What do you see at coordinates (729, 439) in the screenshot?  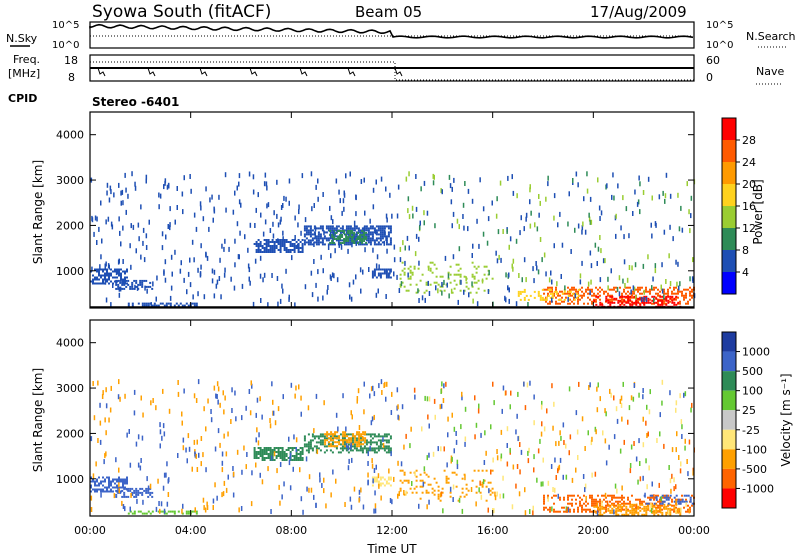 I see `colorbar-swatch` at bounding box center [729, 439].